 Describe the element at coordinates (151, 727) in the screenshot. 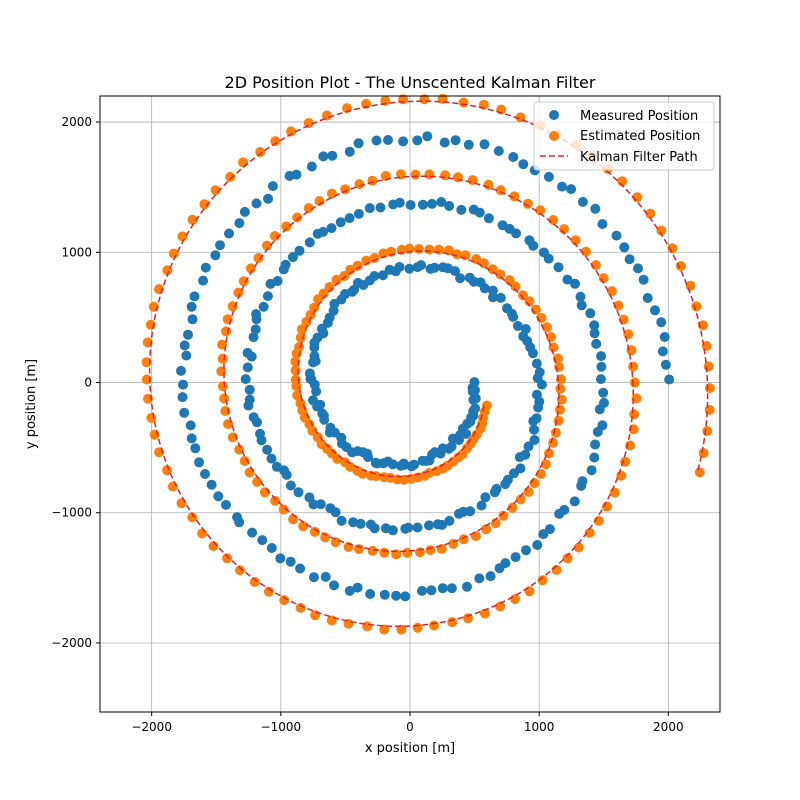

I see `tick-label-x: −2000` at that location.